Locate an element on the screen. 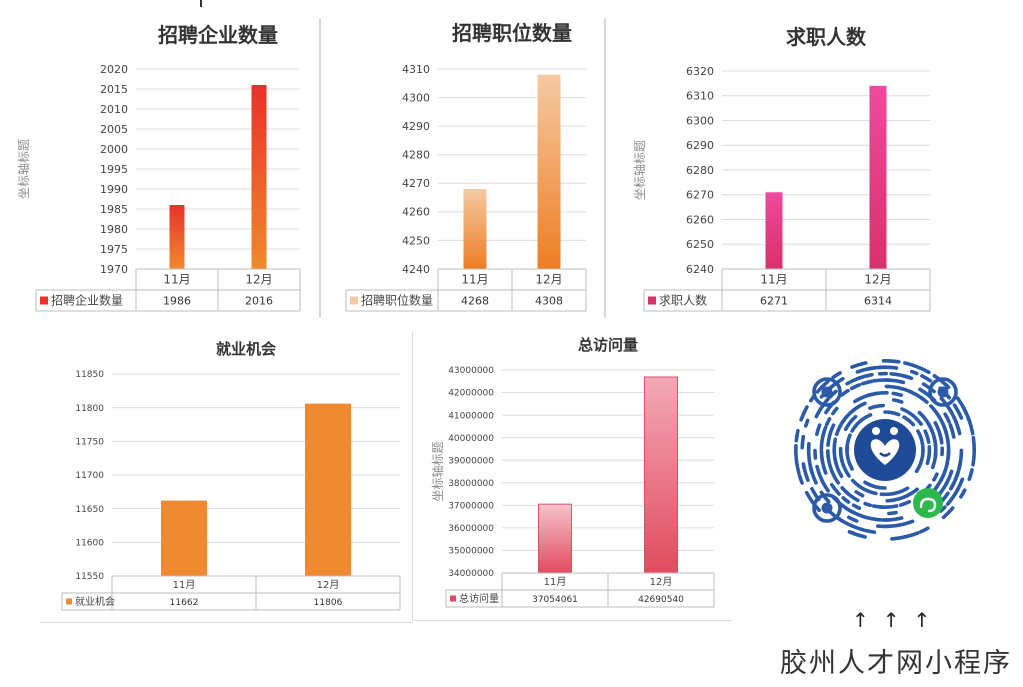  y-tick-label: 1990 is located at coordinates (114, 189).